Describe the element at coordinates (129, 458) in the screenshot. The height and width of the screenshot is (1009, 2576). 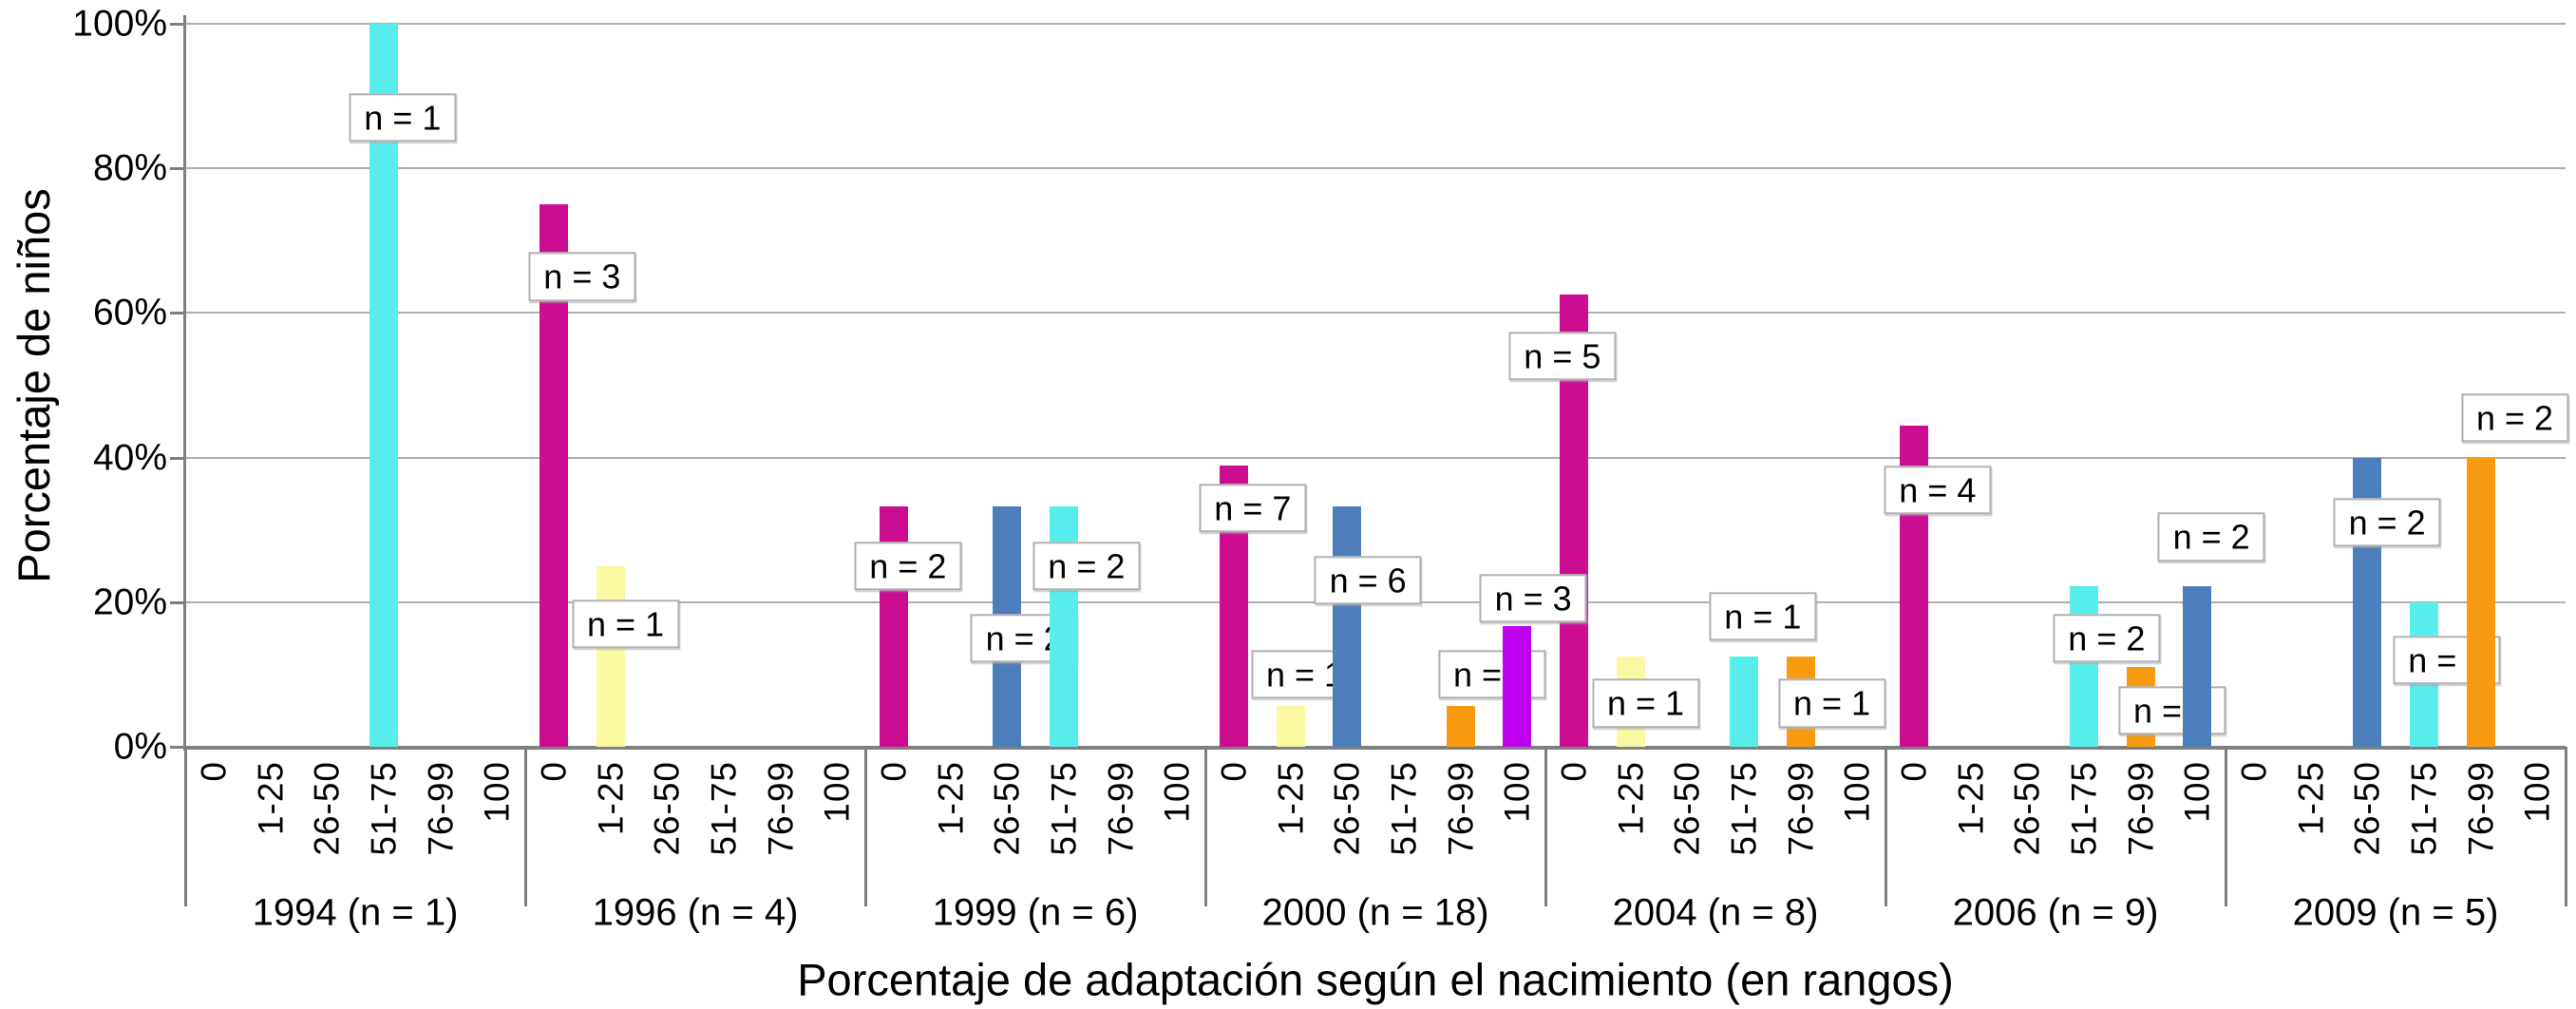
I see `y-tick-label: 40%` at that location.